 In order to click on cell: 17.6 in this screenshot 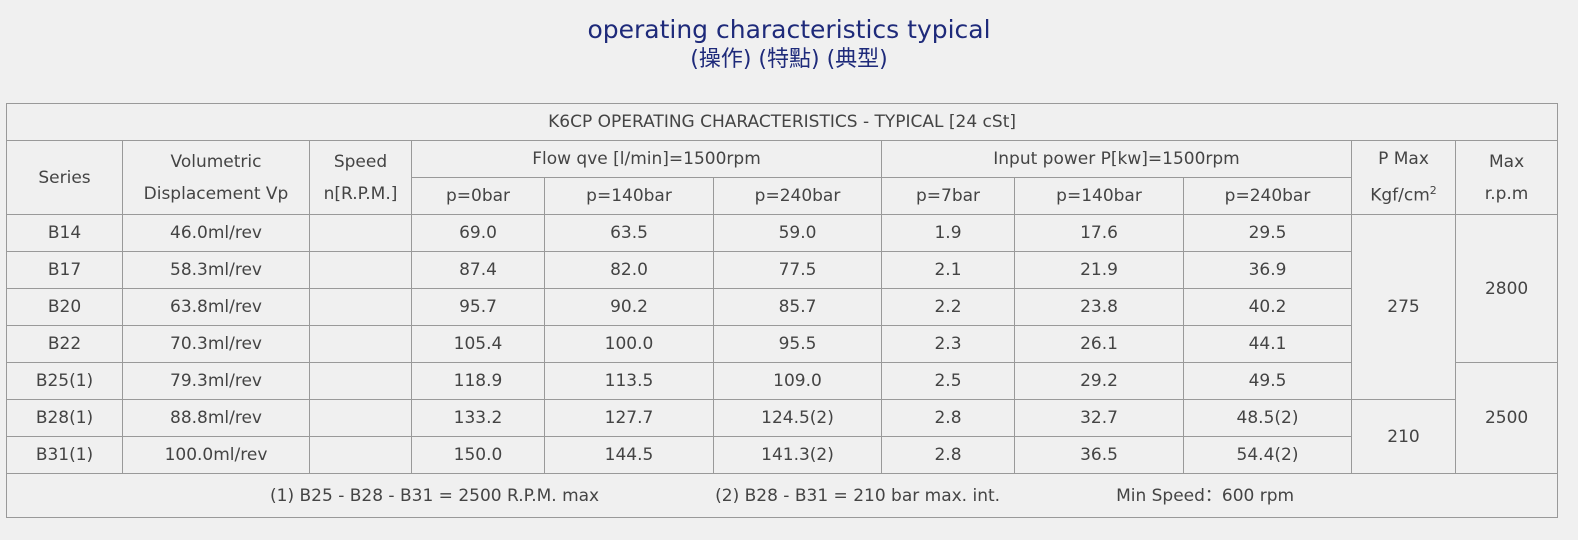, I will do `click(1099, 233)`.